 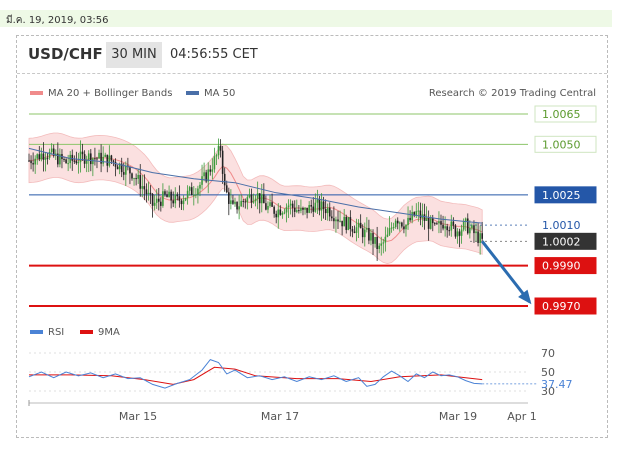 I want to click on blue-swatch-icon, so click(x=36, y=332).